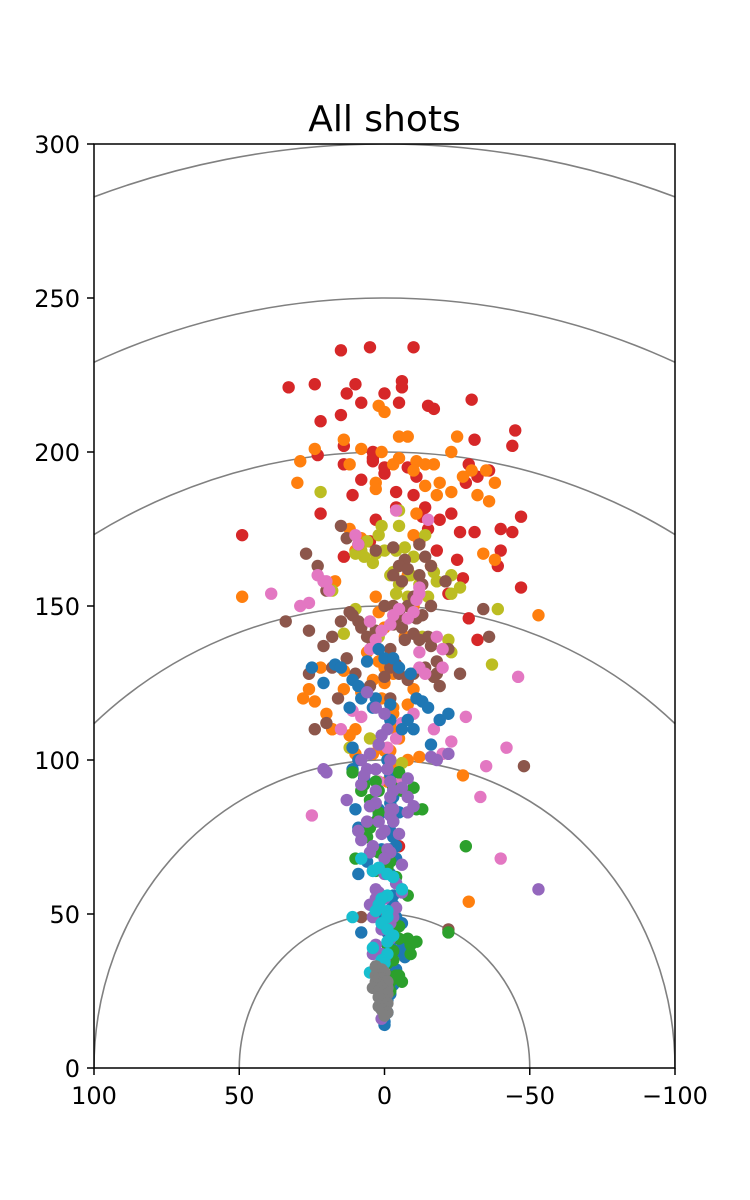 The image size is (750, 1200). I want to click on y-tick-label: 50, so click(64, 915).